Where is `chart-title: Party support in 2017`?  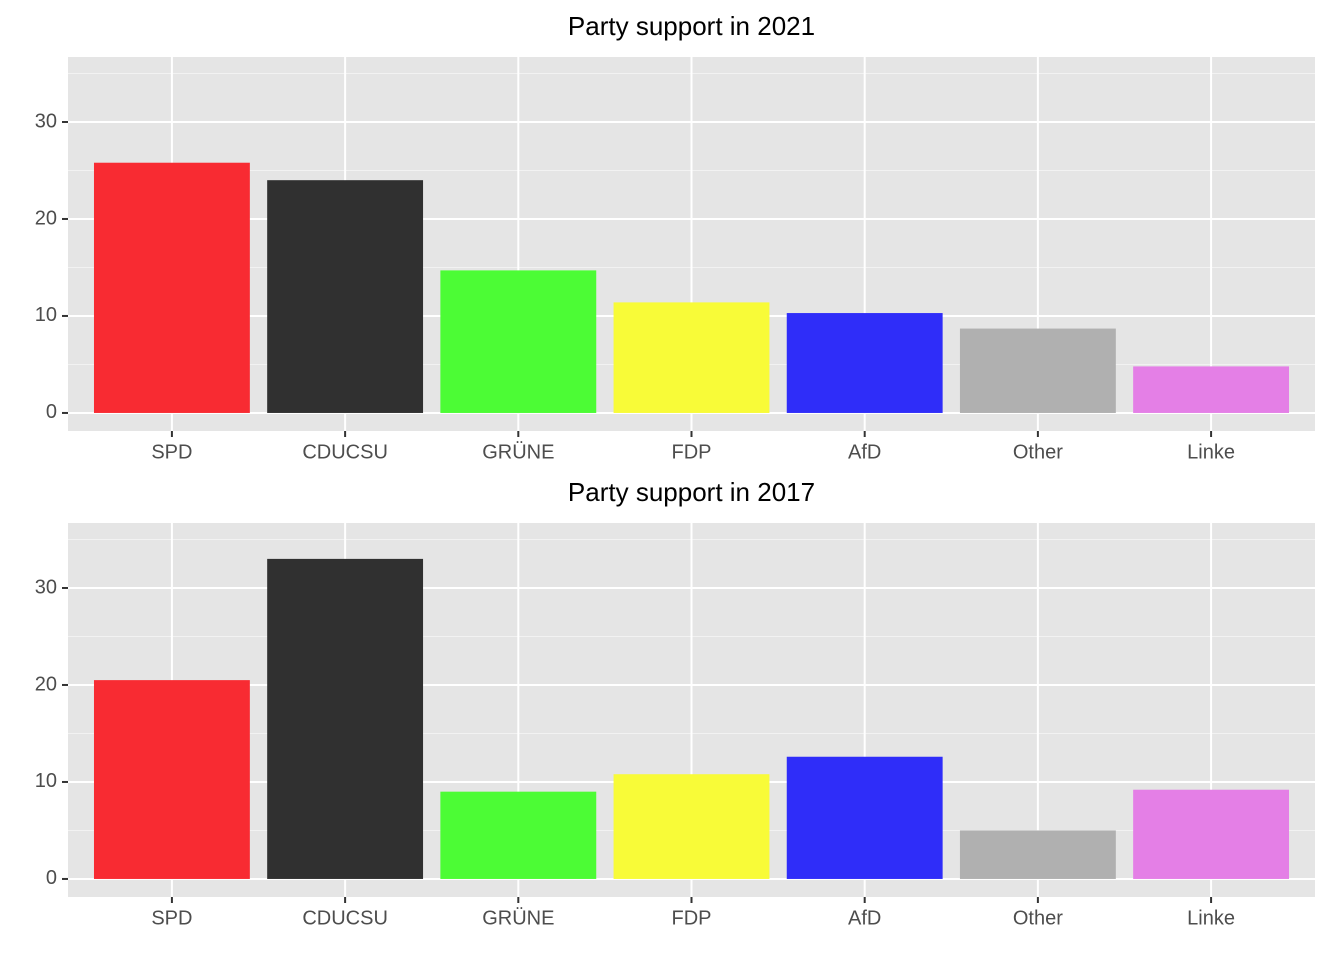
chart-title: Party support in 2017 is located at coordinates (691, 492).